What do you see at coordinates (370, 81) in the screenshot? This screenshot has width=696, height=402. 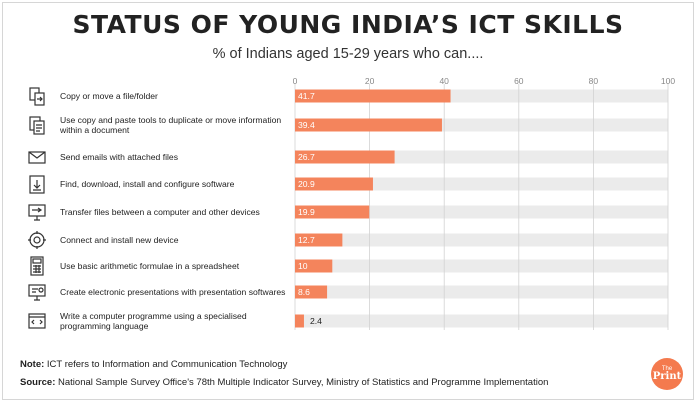 I see `x-tick-label: 20` at bounding box center [370, 81].